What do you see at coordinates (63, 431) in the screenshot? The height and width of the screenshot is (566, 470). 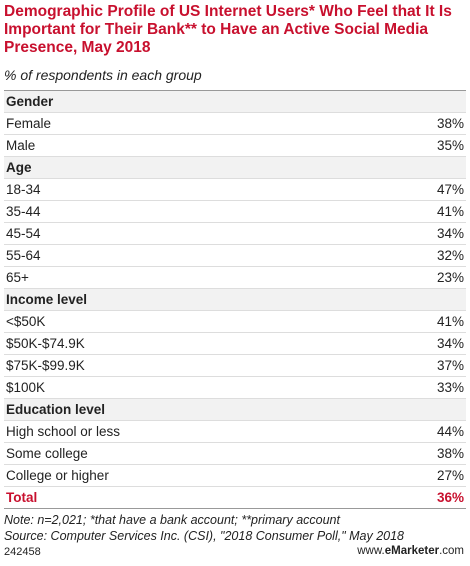 I see `row-label: High school or less` at bounding box center [63, 431].